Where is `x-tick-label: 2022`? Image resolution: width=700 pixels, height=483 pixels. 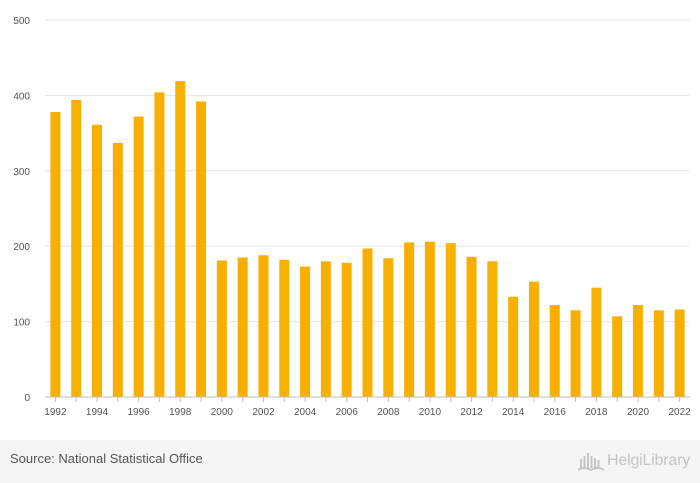 x-tick-label: 2022 is located at coordinates (679, 412).